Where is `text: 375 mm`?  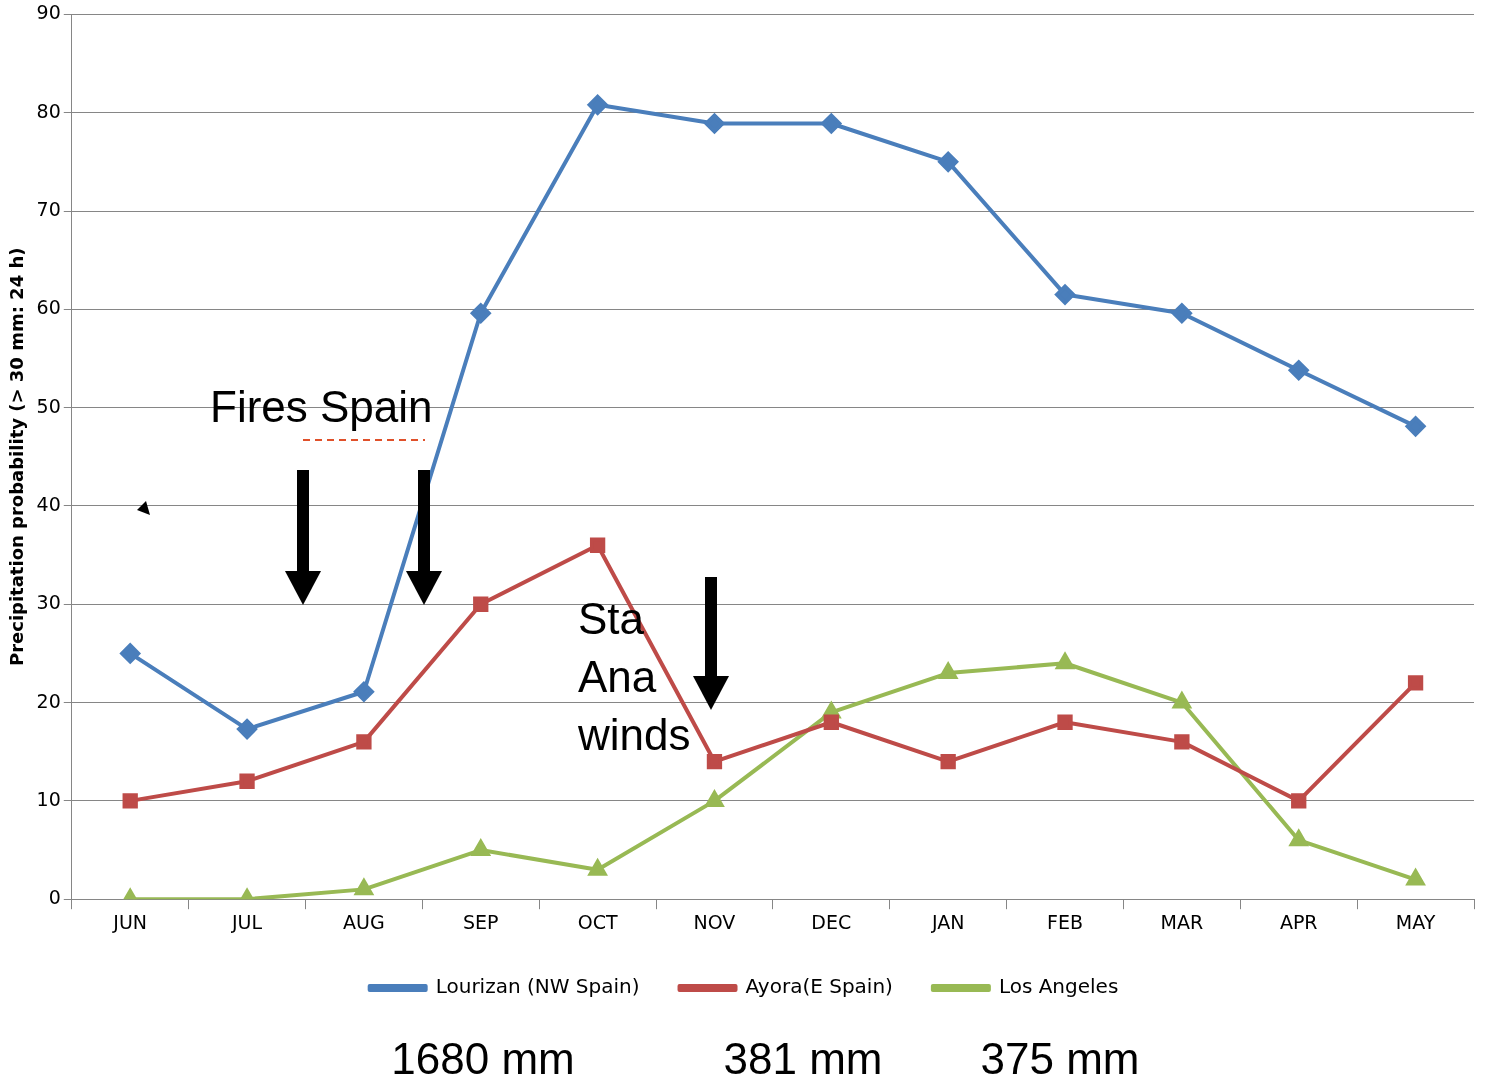
text: 375 mm is located at coordinates (1060, 1055).